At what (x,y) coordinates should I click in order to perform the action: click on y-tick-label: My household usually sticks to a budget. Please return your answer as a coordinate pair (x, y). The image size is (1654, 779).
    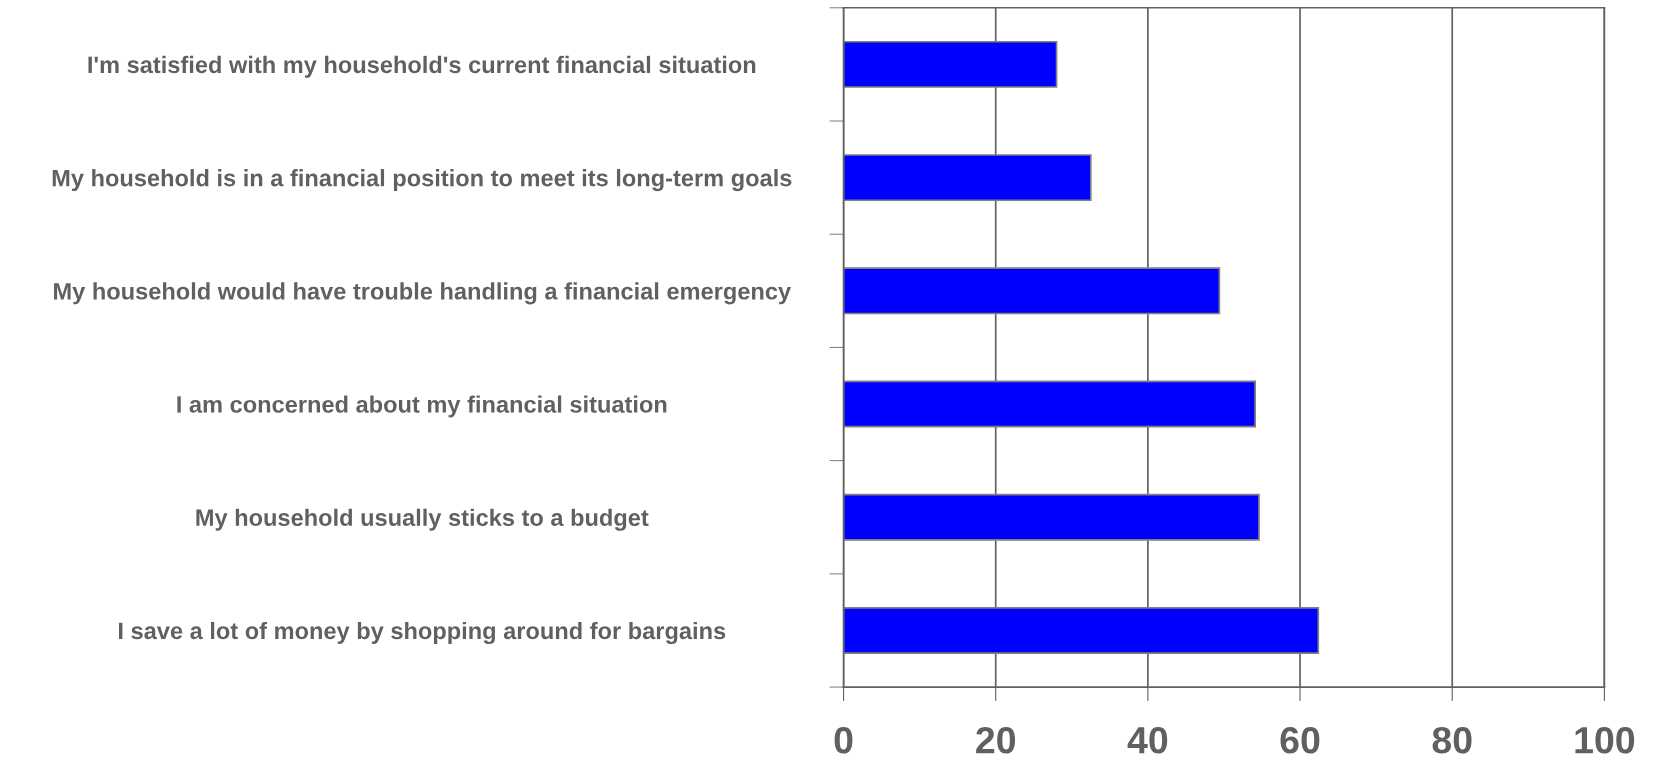
    Looking at the image, I should click on (422, 519).